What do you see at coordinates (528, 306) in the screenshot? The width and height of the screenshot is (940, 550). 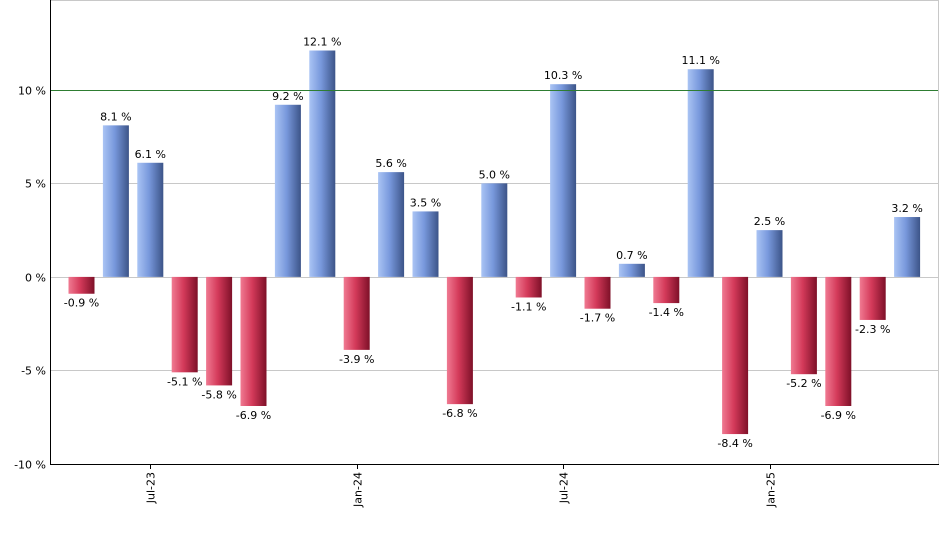 I see `data-label: -1.1 %` at bounding box center [528, 306].